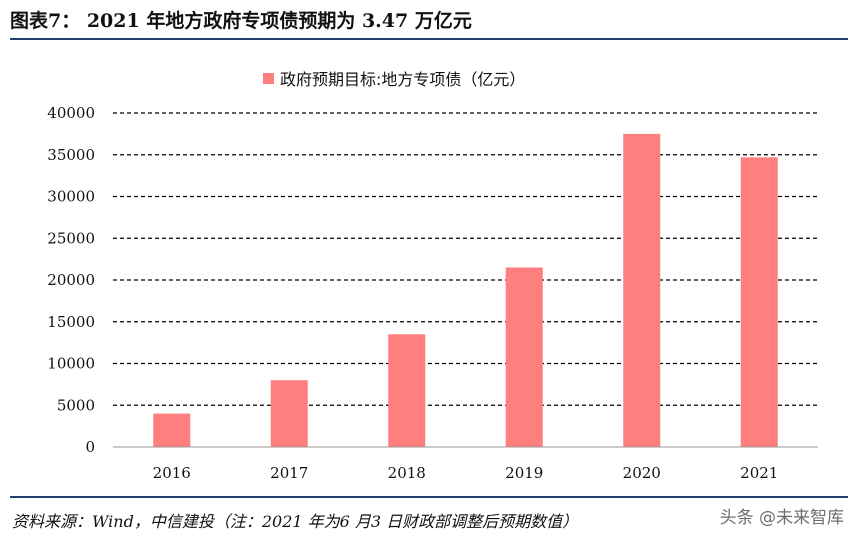 The height and width of the screenshot is (537, 858). What do you see at coordinates (71, 322) in the screenshot?
I see `y-tick-label: 15000` at bounding box center [71, 322].